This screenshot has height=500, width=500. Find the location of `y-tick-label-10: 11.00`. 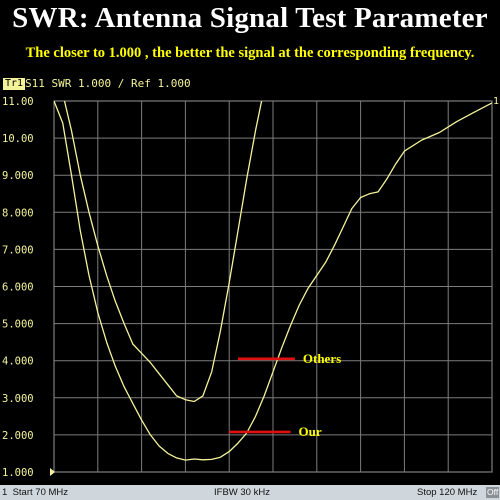

y-tick-label-10: 11.00 is located at coordinates (18, 102).